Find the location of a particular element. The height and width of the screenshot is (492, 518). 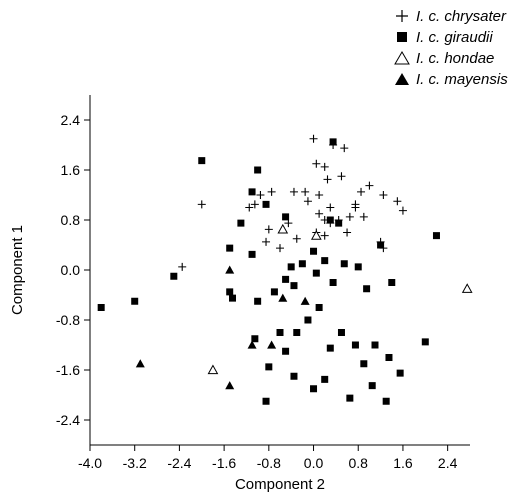

x-tick-label: -3.2 is located at coordinates (135, 463).